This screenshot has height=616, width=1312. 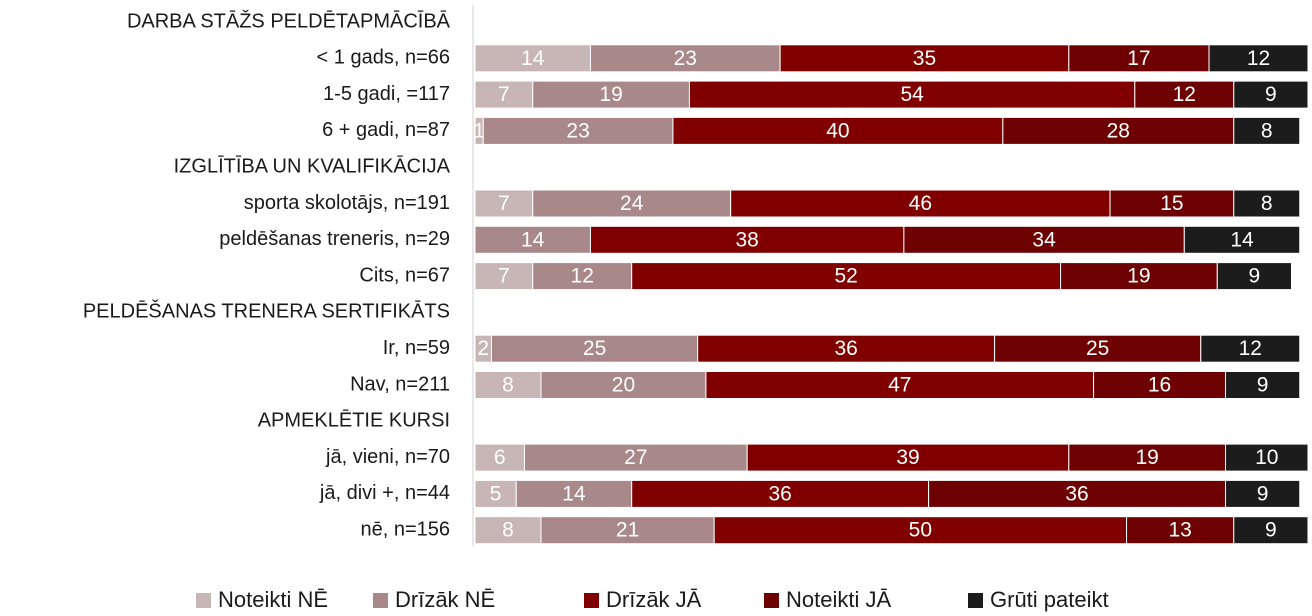 I want to click on data-label: 36, so click(x=1076, y=493).